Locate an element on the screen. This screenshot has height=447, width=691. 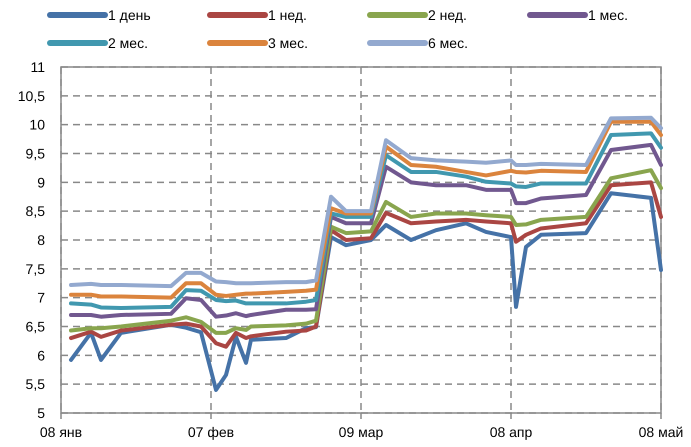
y-tick-label: 7,5 is located at coordinates (36, 268).